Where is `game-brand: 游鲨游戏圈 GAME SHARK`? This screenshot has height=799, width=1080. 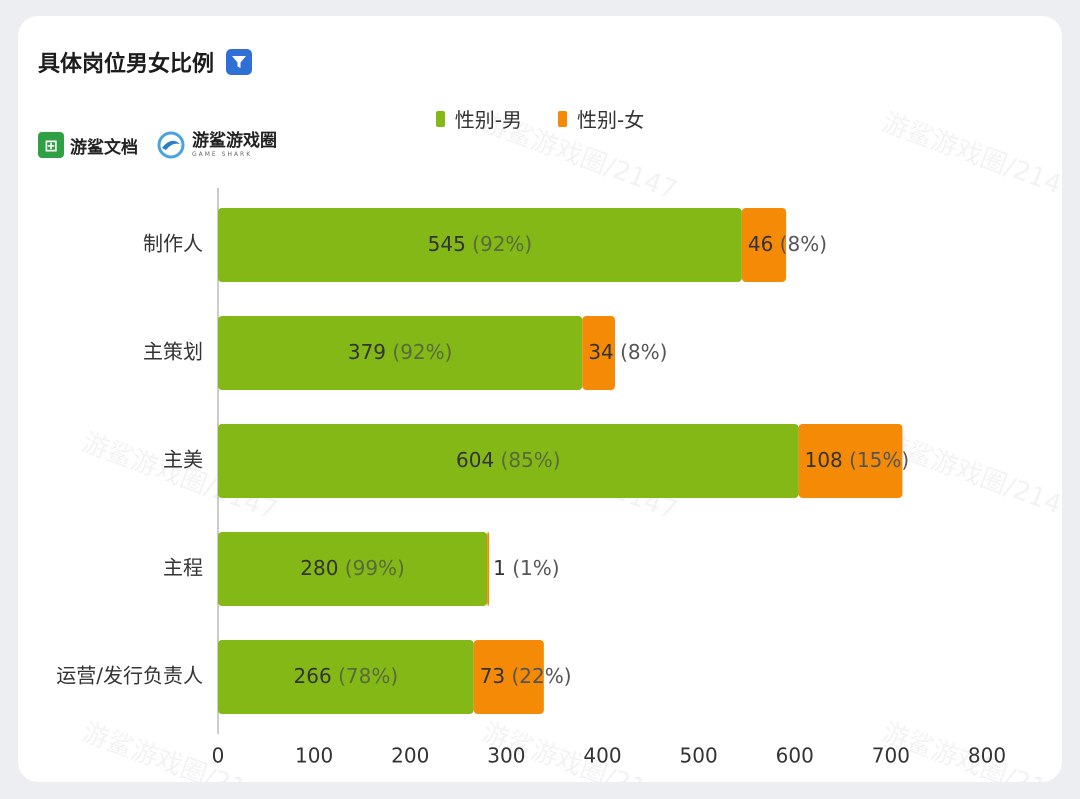 game-brand: 游鲨游戏圈 GAME SHARK is located at coordinates (216, 145).